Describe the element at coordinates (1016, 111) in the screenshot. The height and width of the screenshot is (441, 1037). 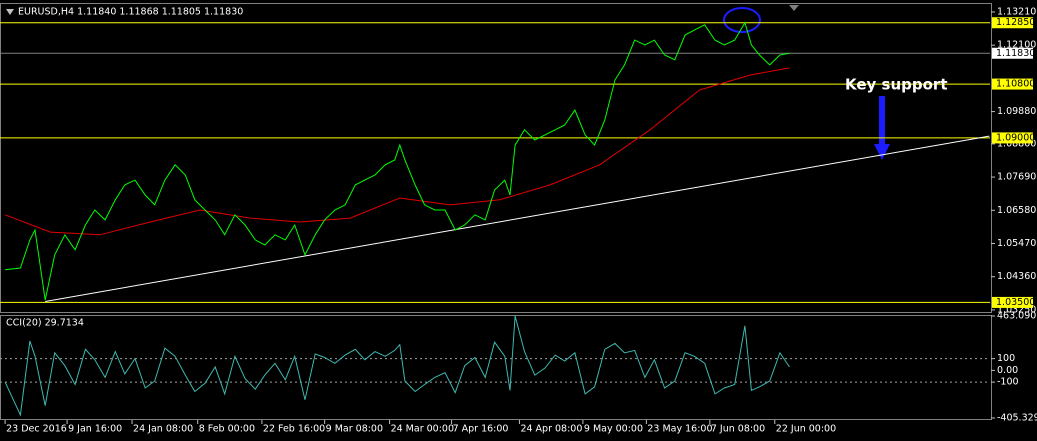
I see `y-tick-label: 1.09880` at that location.